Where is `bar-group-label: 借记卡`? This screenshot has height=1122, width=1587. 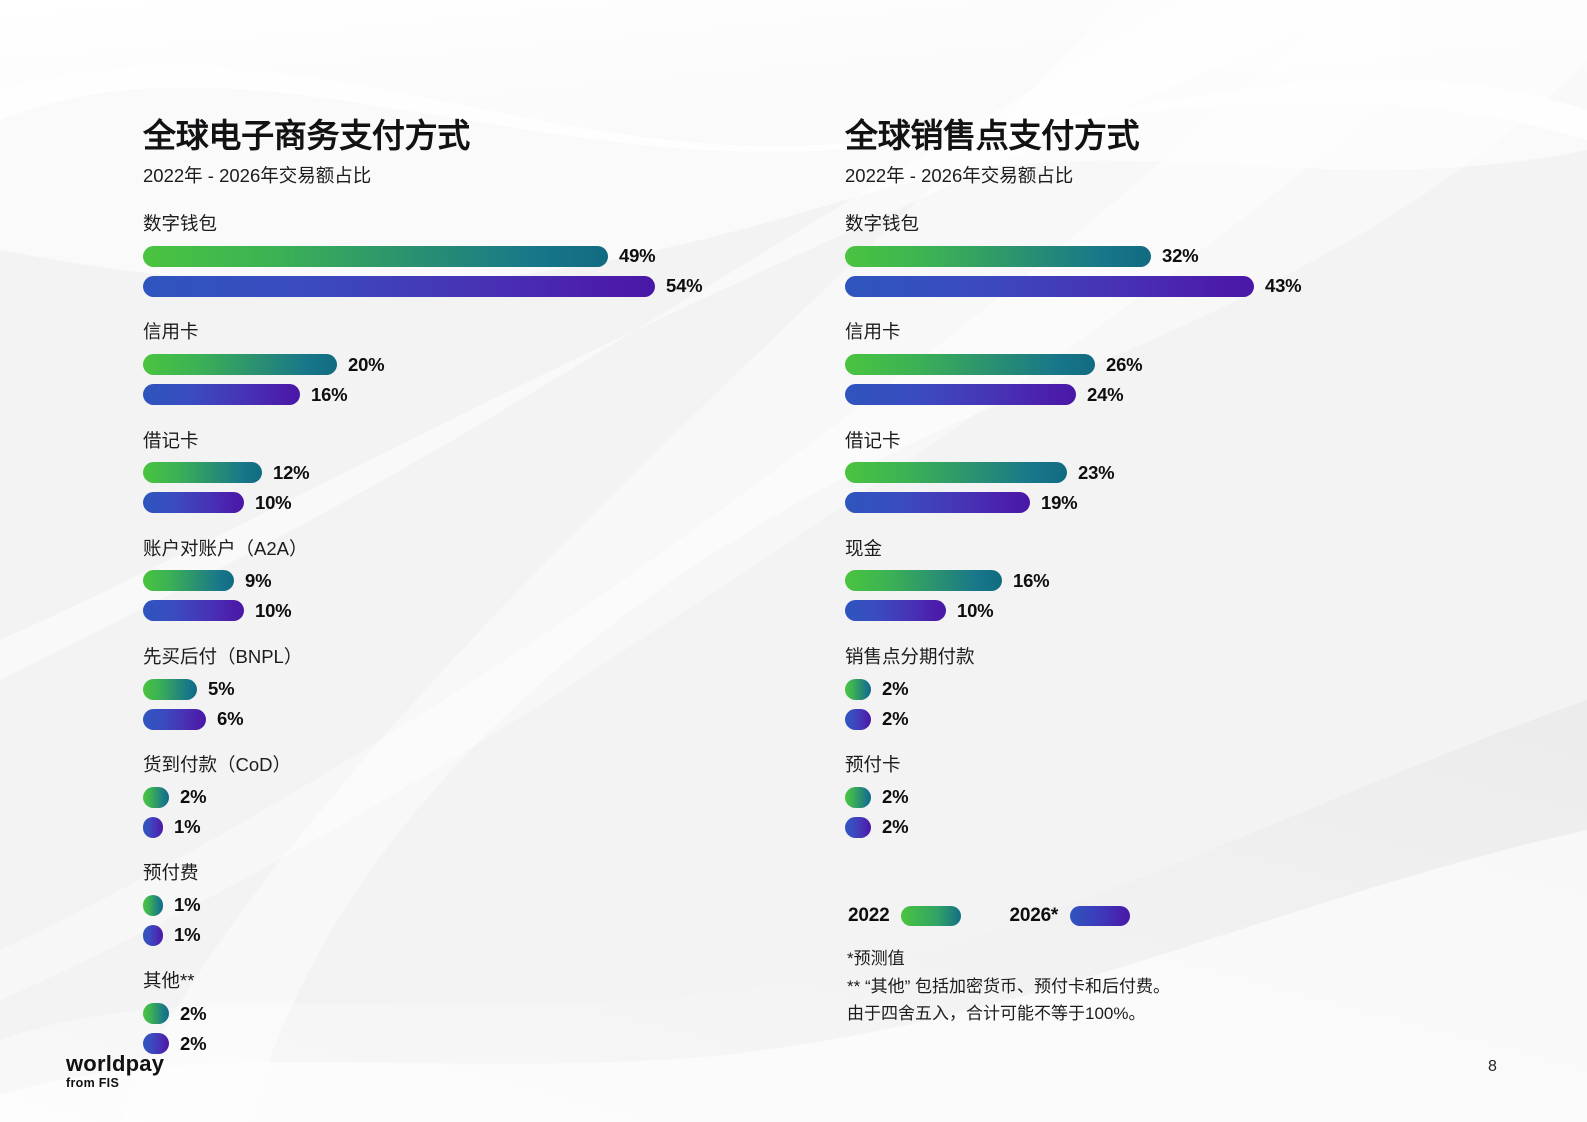
bar-group-label: 借记卡 is located at coordinates (873, 440).